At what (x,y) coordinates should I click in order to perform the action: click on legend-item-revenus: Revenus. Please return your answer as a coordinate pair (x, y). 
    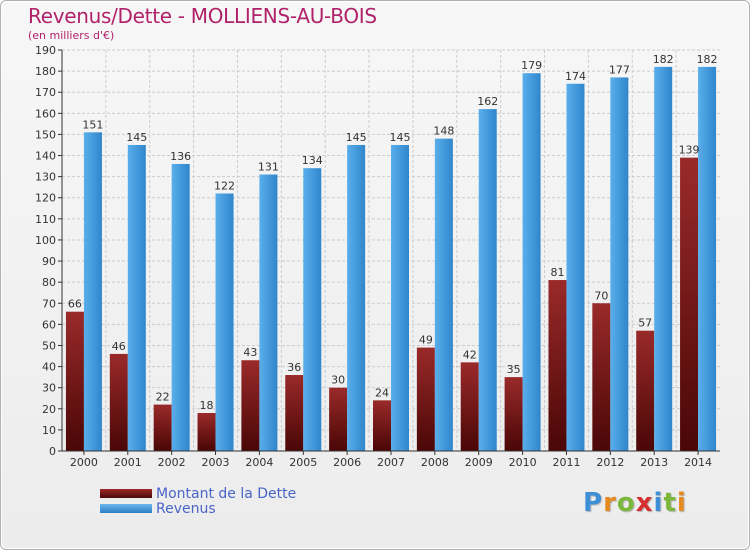
    Looking at the image, I should click on (198, 509).